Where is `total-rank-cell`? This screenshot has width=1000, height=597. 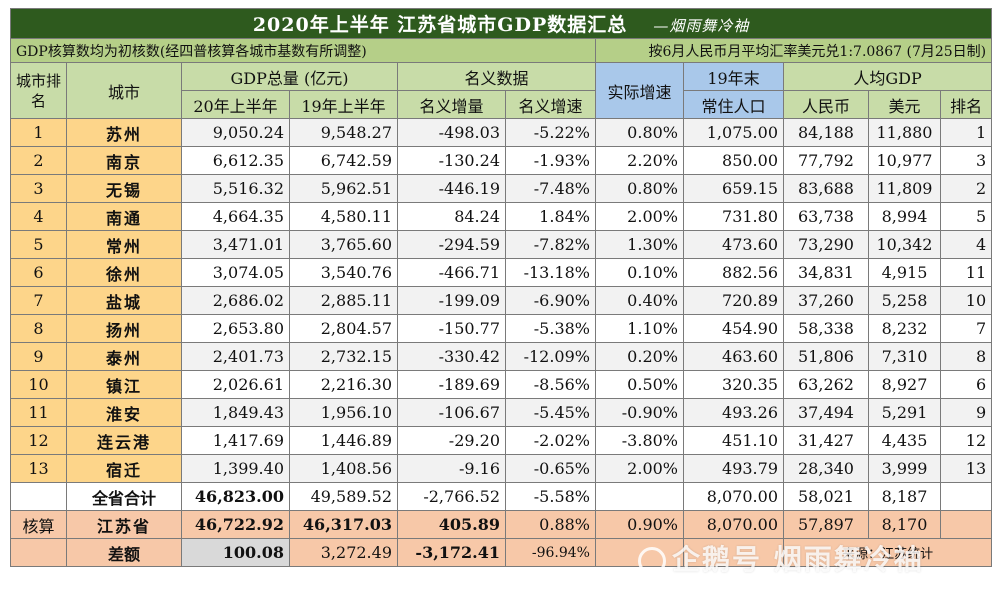
total-rank-cell is located at coordinates (38, 496).